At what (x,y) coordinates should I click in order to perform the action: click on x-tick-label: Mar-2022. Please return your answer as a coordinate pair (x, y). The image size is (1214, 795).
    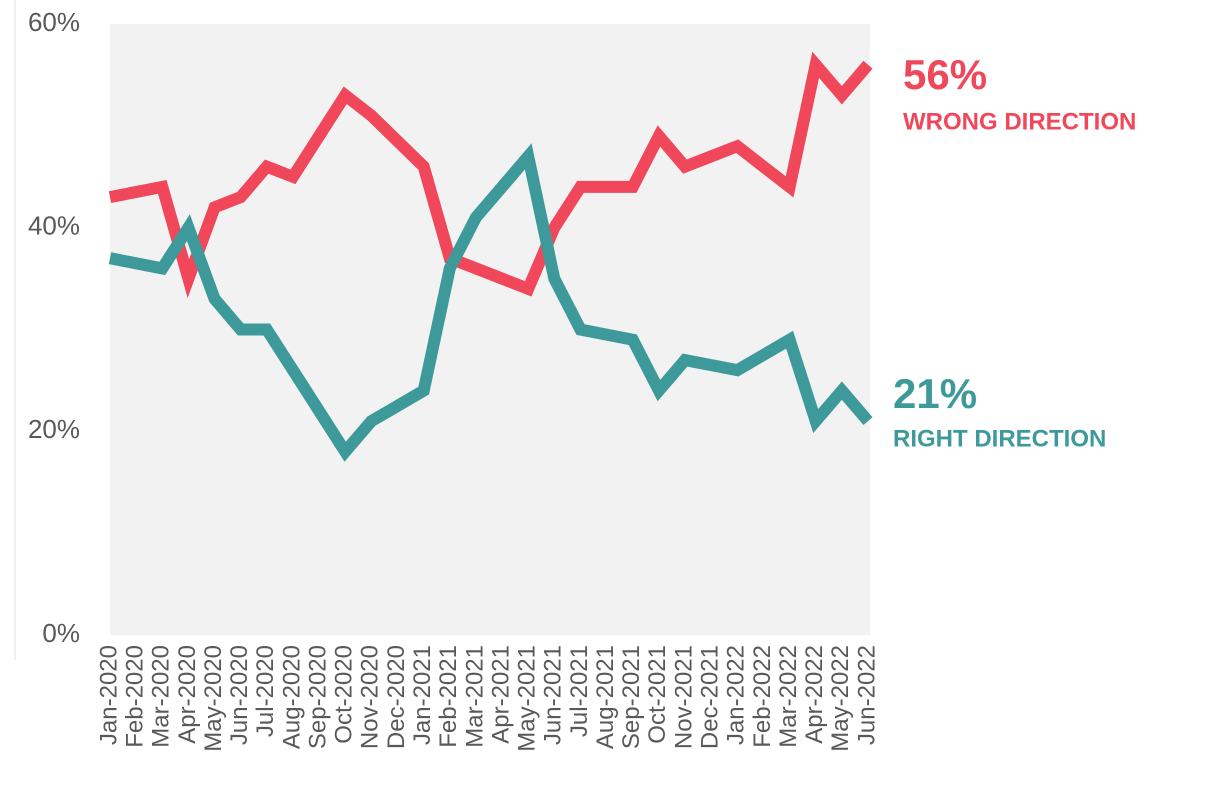
    Looking at the image, I should click on (788, 696).